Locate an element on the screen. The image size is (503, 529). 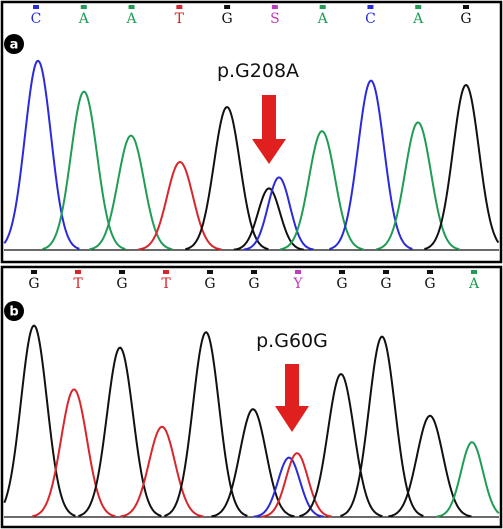
panel-b-badge: b is located at coordinates (14, 311).